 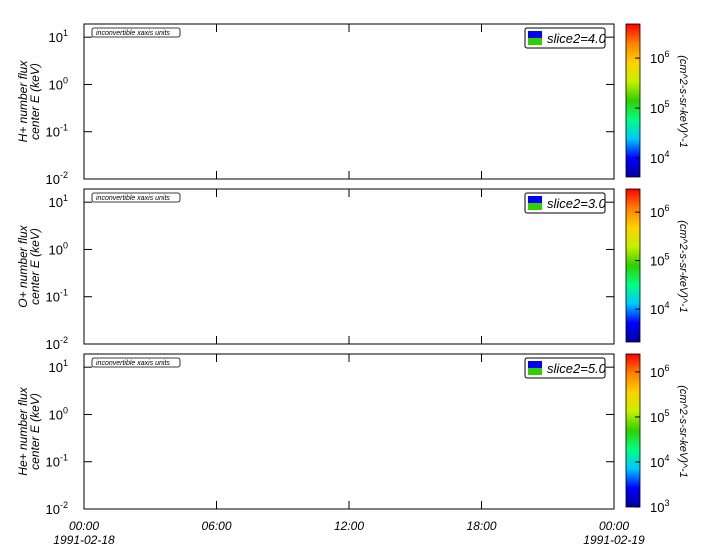 I want to click on legend-label: slice2=4.0, so click(x=577, y=38).